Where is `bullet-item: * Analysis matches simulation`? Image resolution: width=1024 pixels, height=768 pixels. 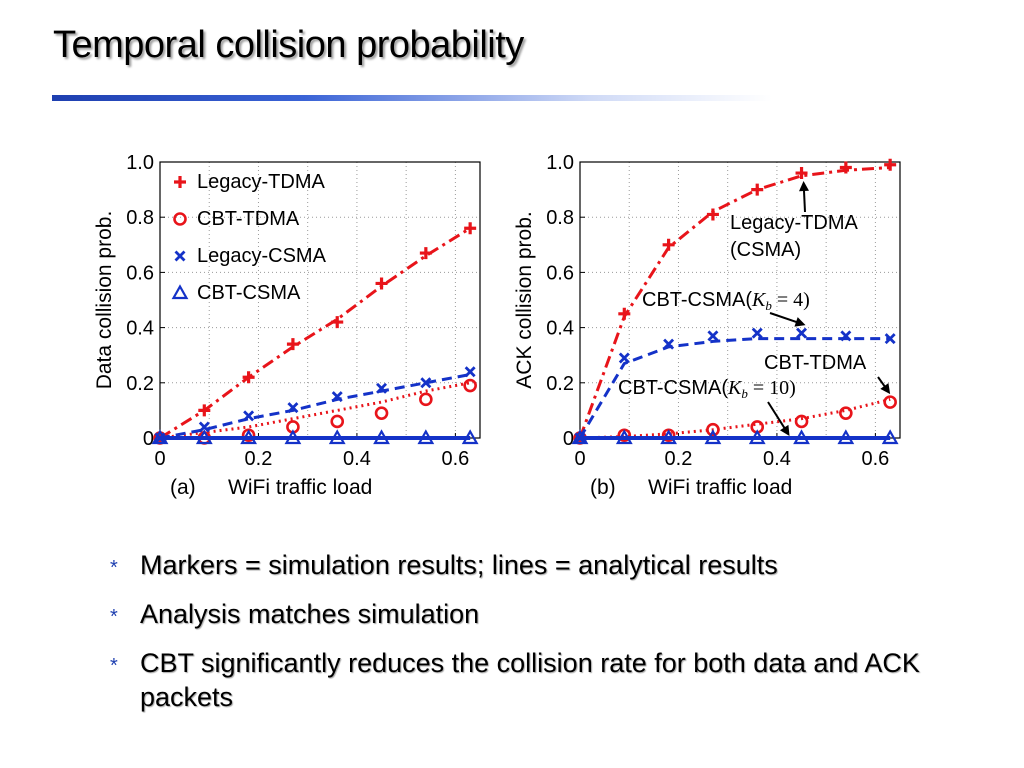 bullet-item: * Analysis matches simulation is located at coordinates (540, 614).